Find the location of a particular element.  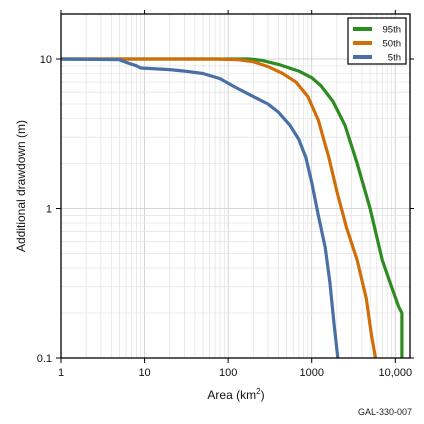

x-tick-label: 1 is located at coordinates (61, 373).